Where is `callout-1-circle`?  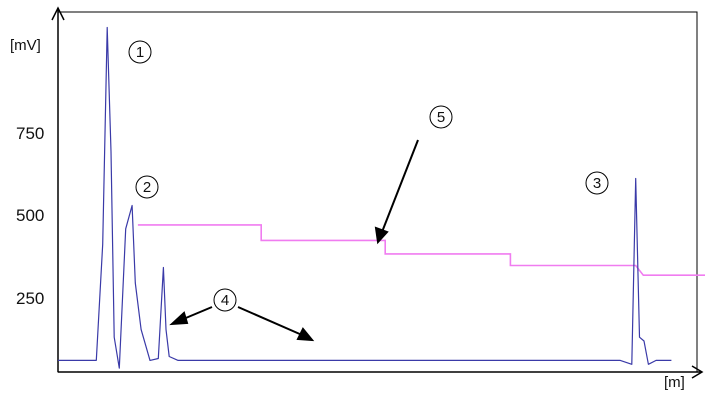
callout-1-circle is located at coordinates (140, 52).